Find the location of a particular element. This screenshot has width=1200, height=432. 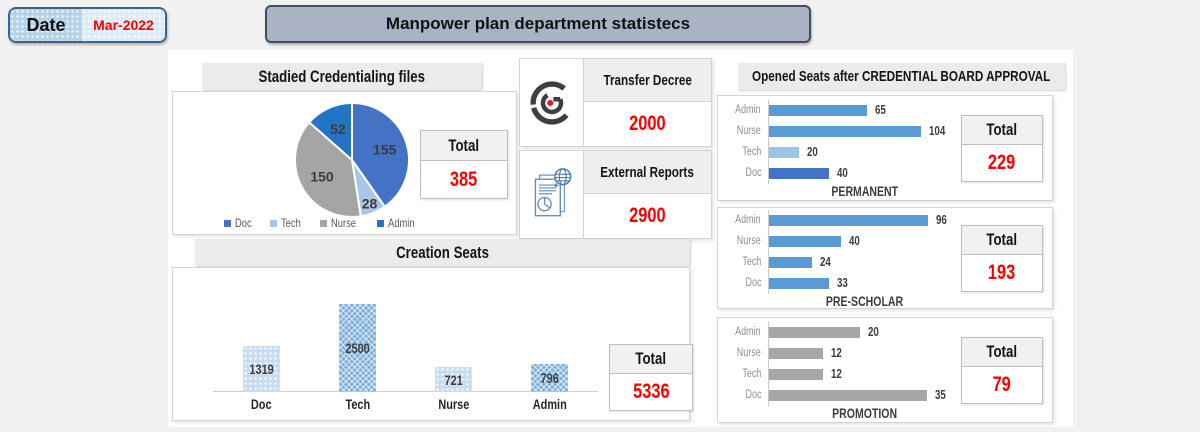

bar-row-tech: Tech 24 is located at coordinates (841, 262).